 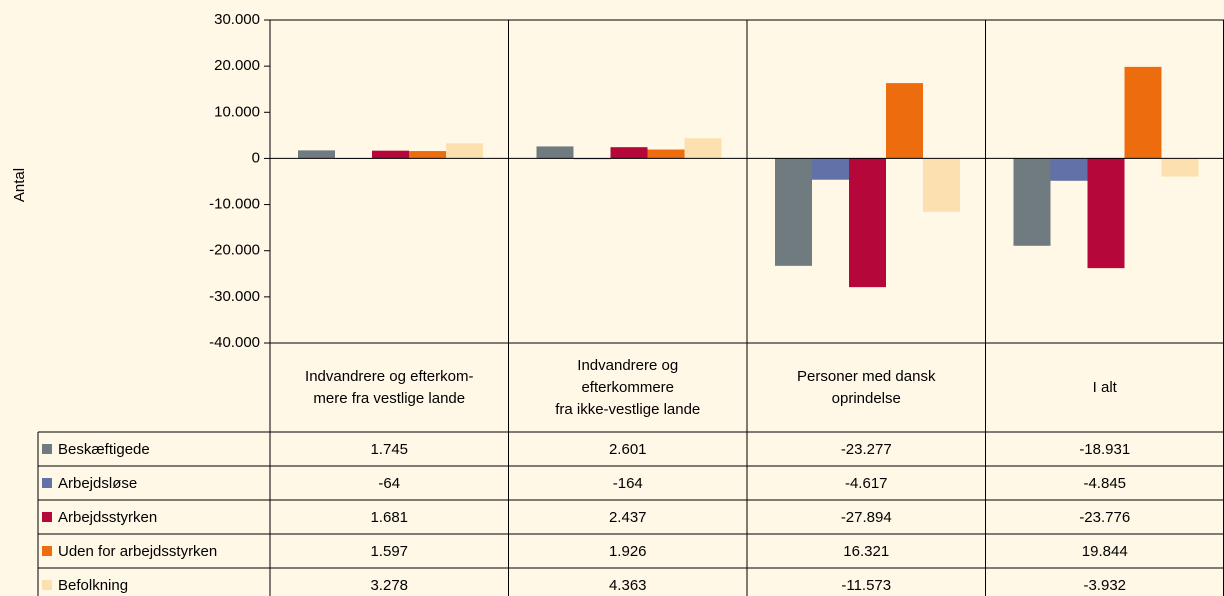 I want to click on table-value: -3.932, so click(x=1104, y=585).